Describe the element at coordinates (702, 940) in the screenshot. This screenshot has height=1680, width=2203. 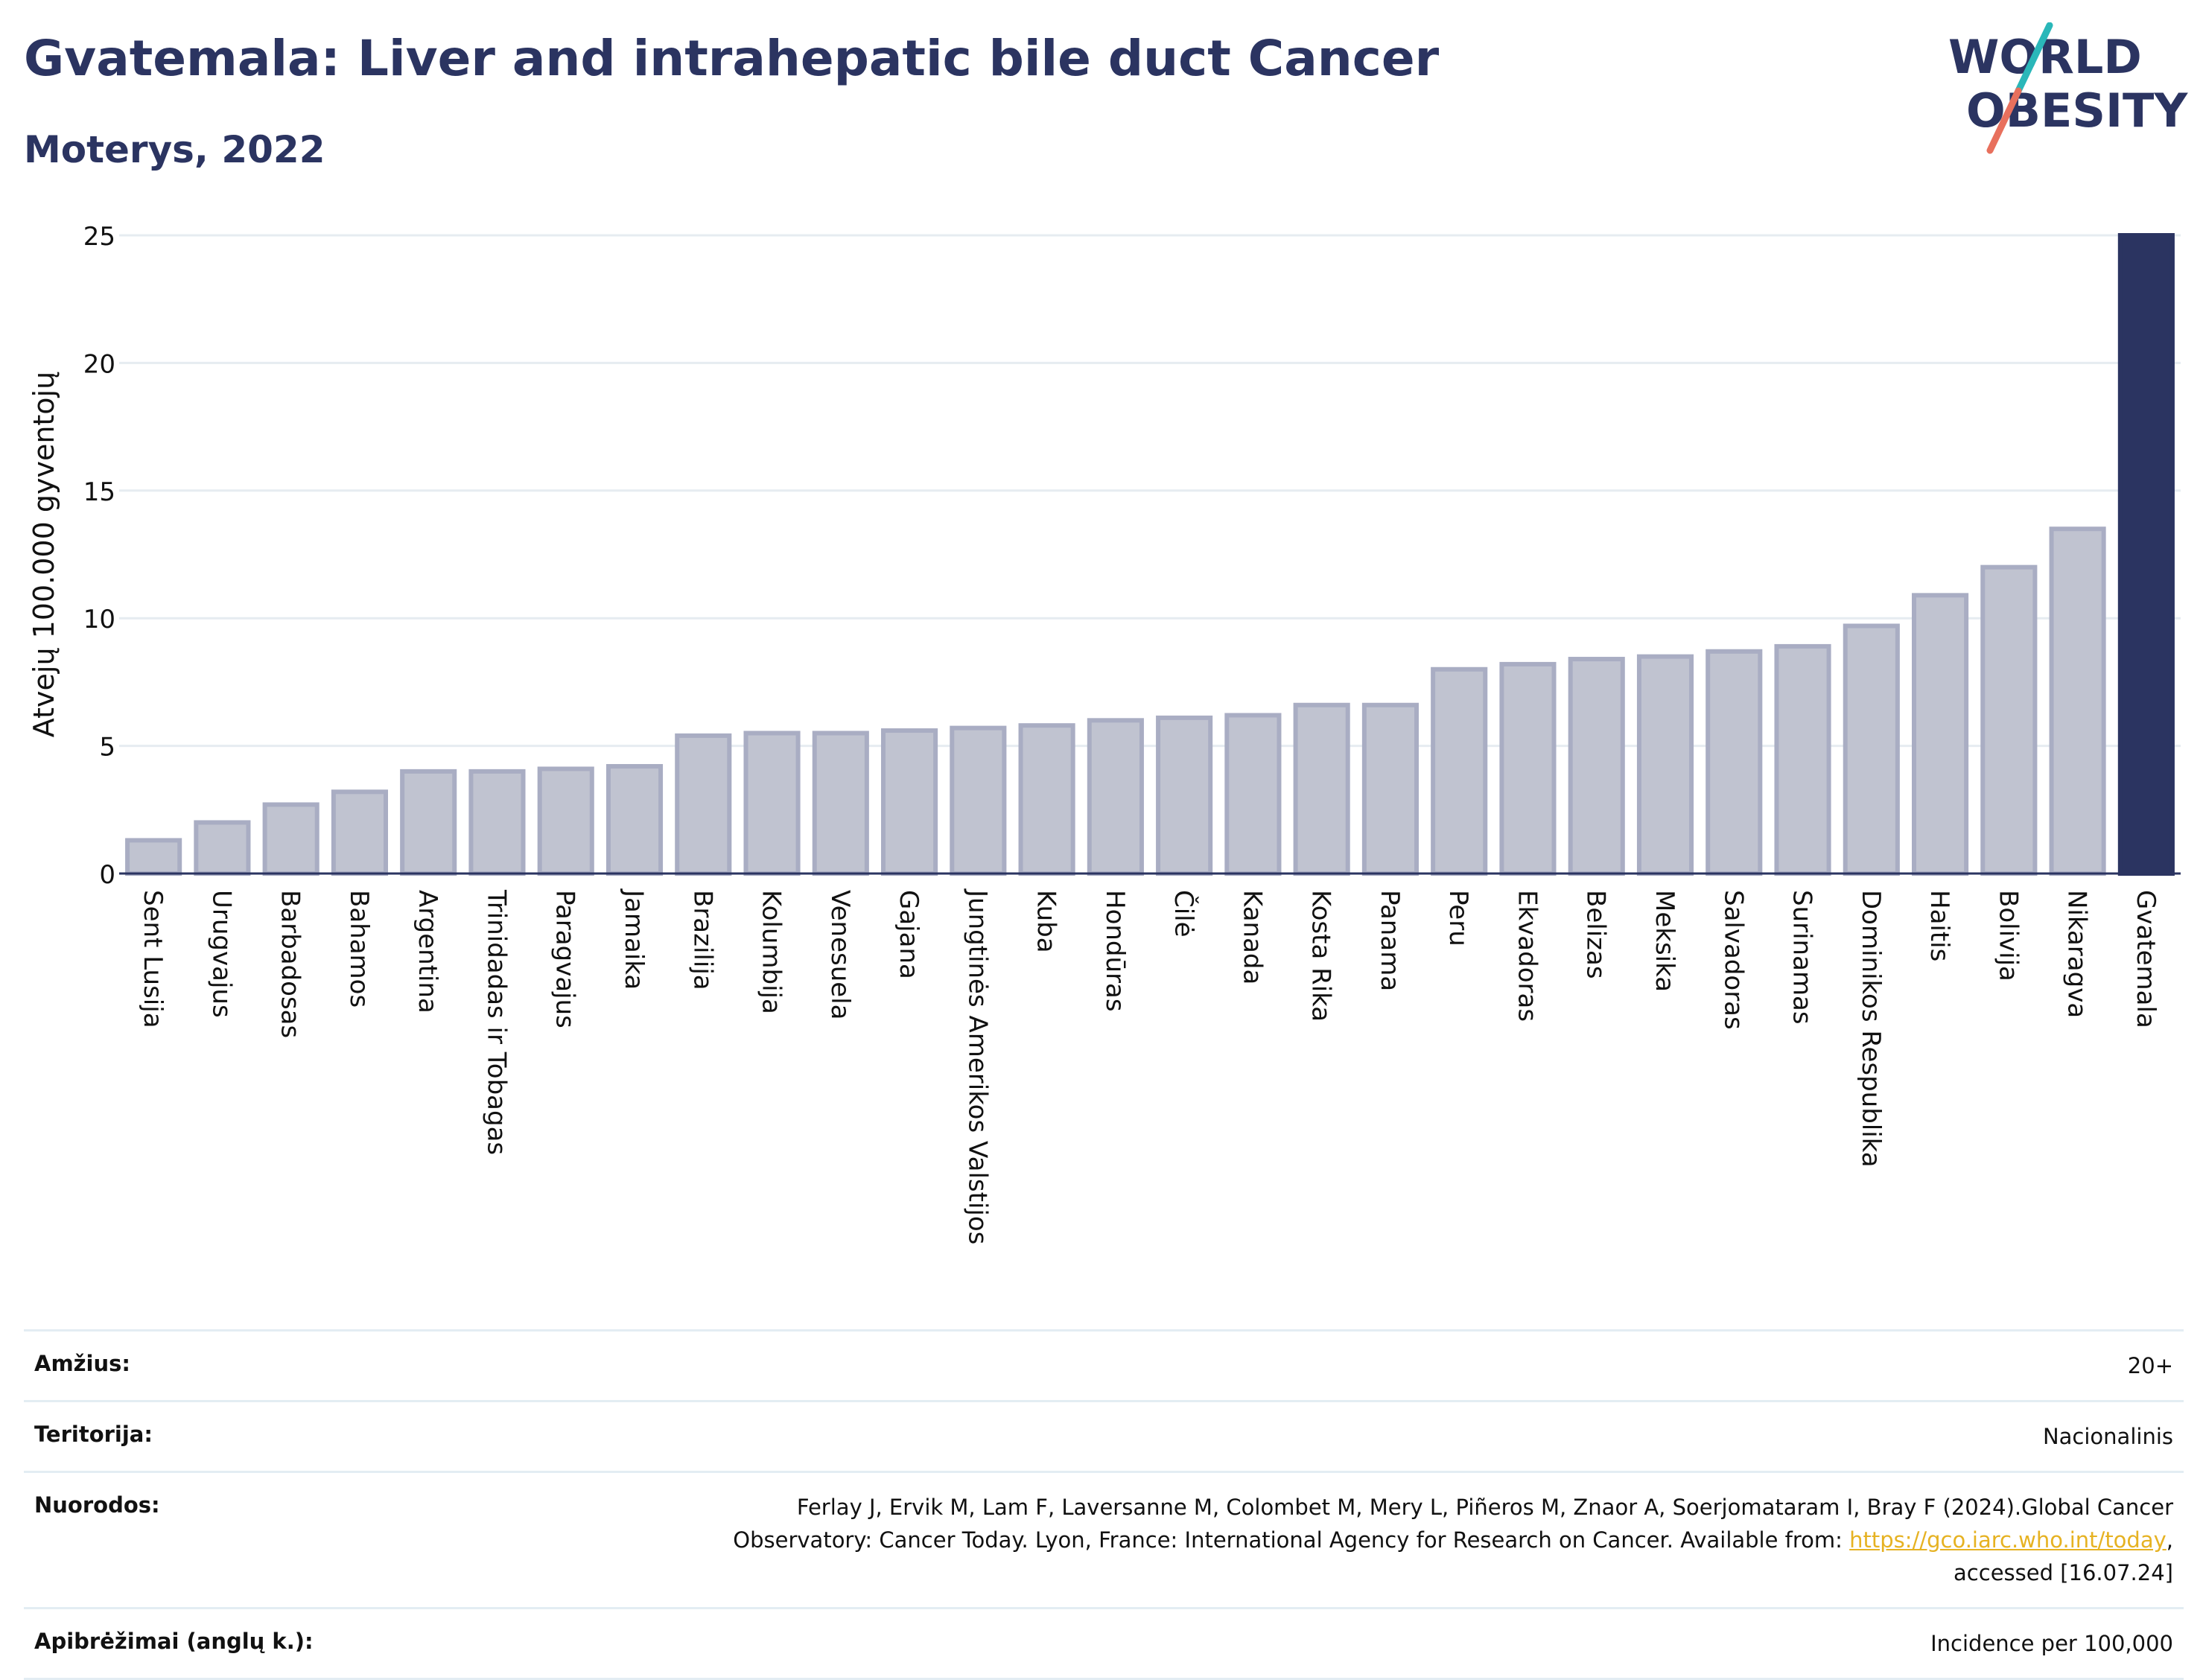
I see `x-tick-label: Brazilija` at that location.